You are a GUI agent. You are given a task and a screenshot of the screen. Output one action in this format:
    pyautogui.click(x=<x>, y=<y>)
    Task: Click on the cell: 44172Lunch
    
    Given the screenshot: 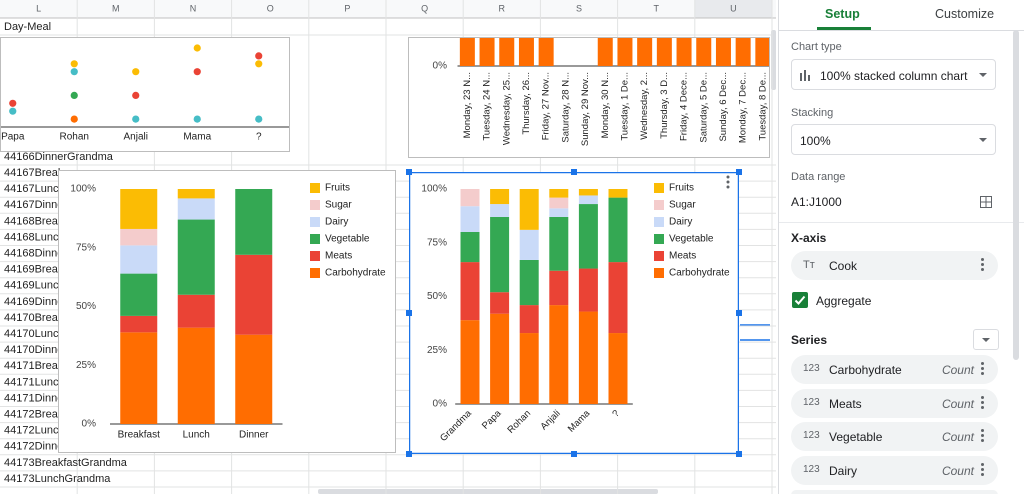 What is the action you would take?
    pyautogui.click(x=34, y=431)
    